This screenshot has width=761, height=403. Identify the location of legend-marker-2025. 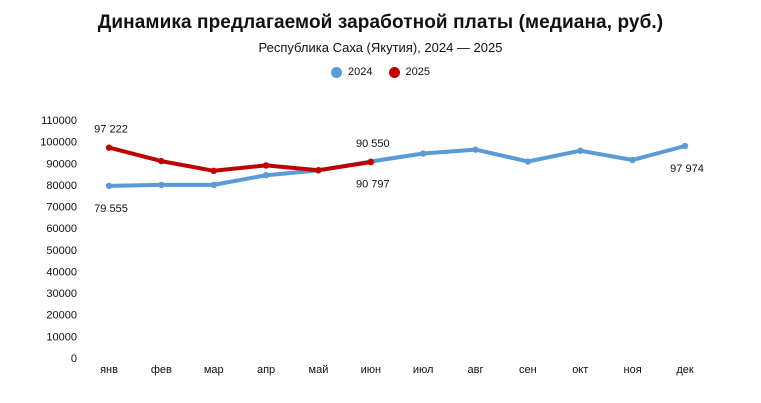
(394, 72).